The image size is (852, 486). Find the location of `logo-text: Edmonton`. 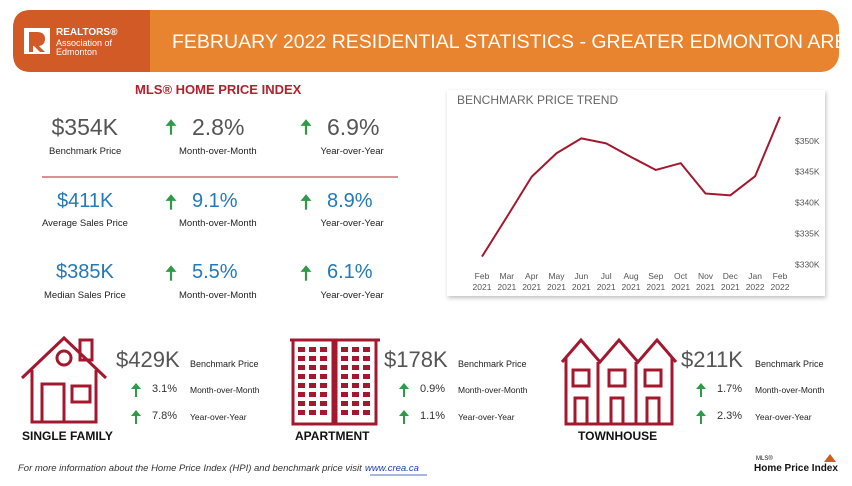

logo-text: Edmonton is located at coordinates (77, 52).